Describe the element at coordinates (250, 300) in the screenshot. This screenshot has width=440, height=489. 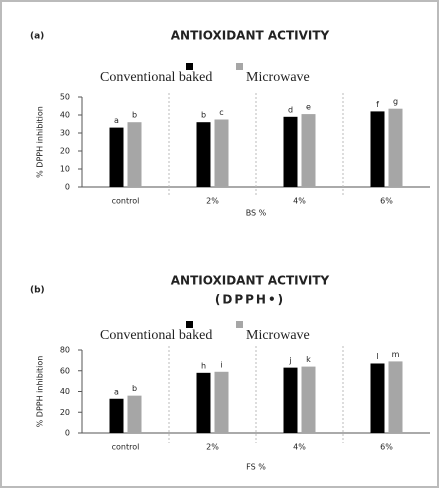
I see `chart-subtitle: (DPPH•)` at that location.